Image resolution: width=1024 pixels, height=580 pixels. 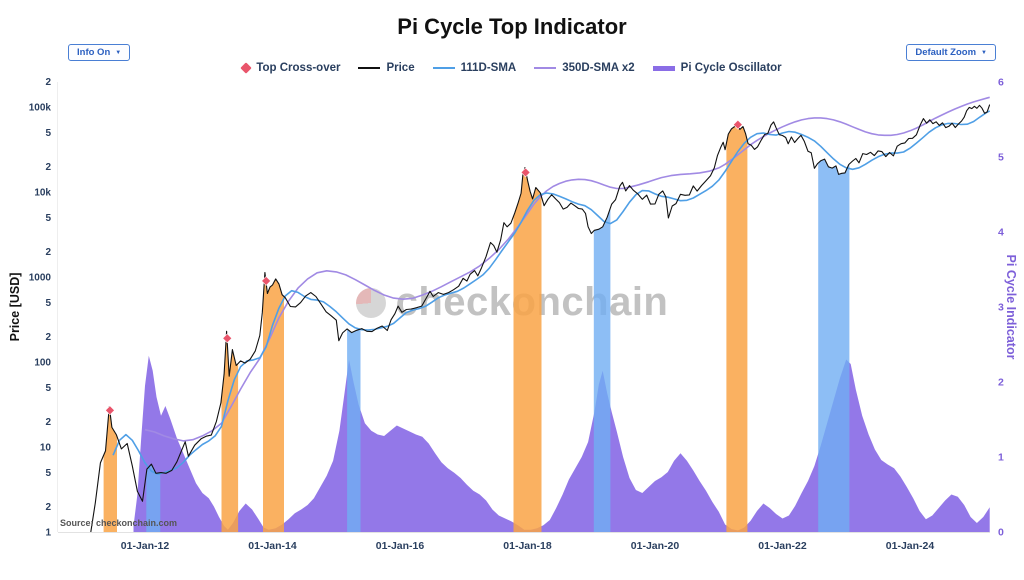 I want to click on y-left-tick-label: 10k, so click(x=42, y=193).